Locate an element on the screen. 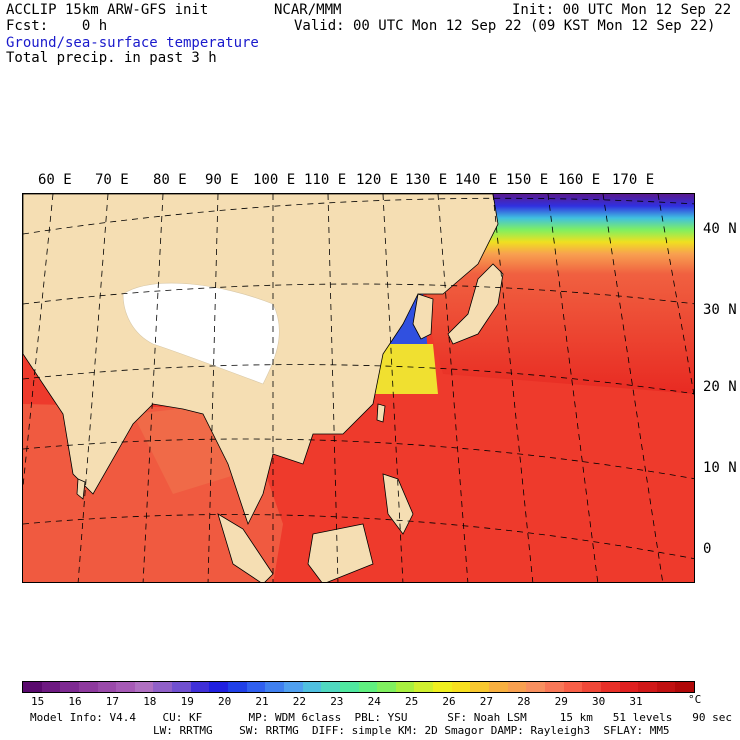 The width and height of the screenshot is (740, 740). longitude-label: 110 E is located at coordinates (325, 180).